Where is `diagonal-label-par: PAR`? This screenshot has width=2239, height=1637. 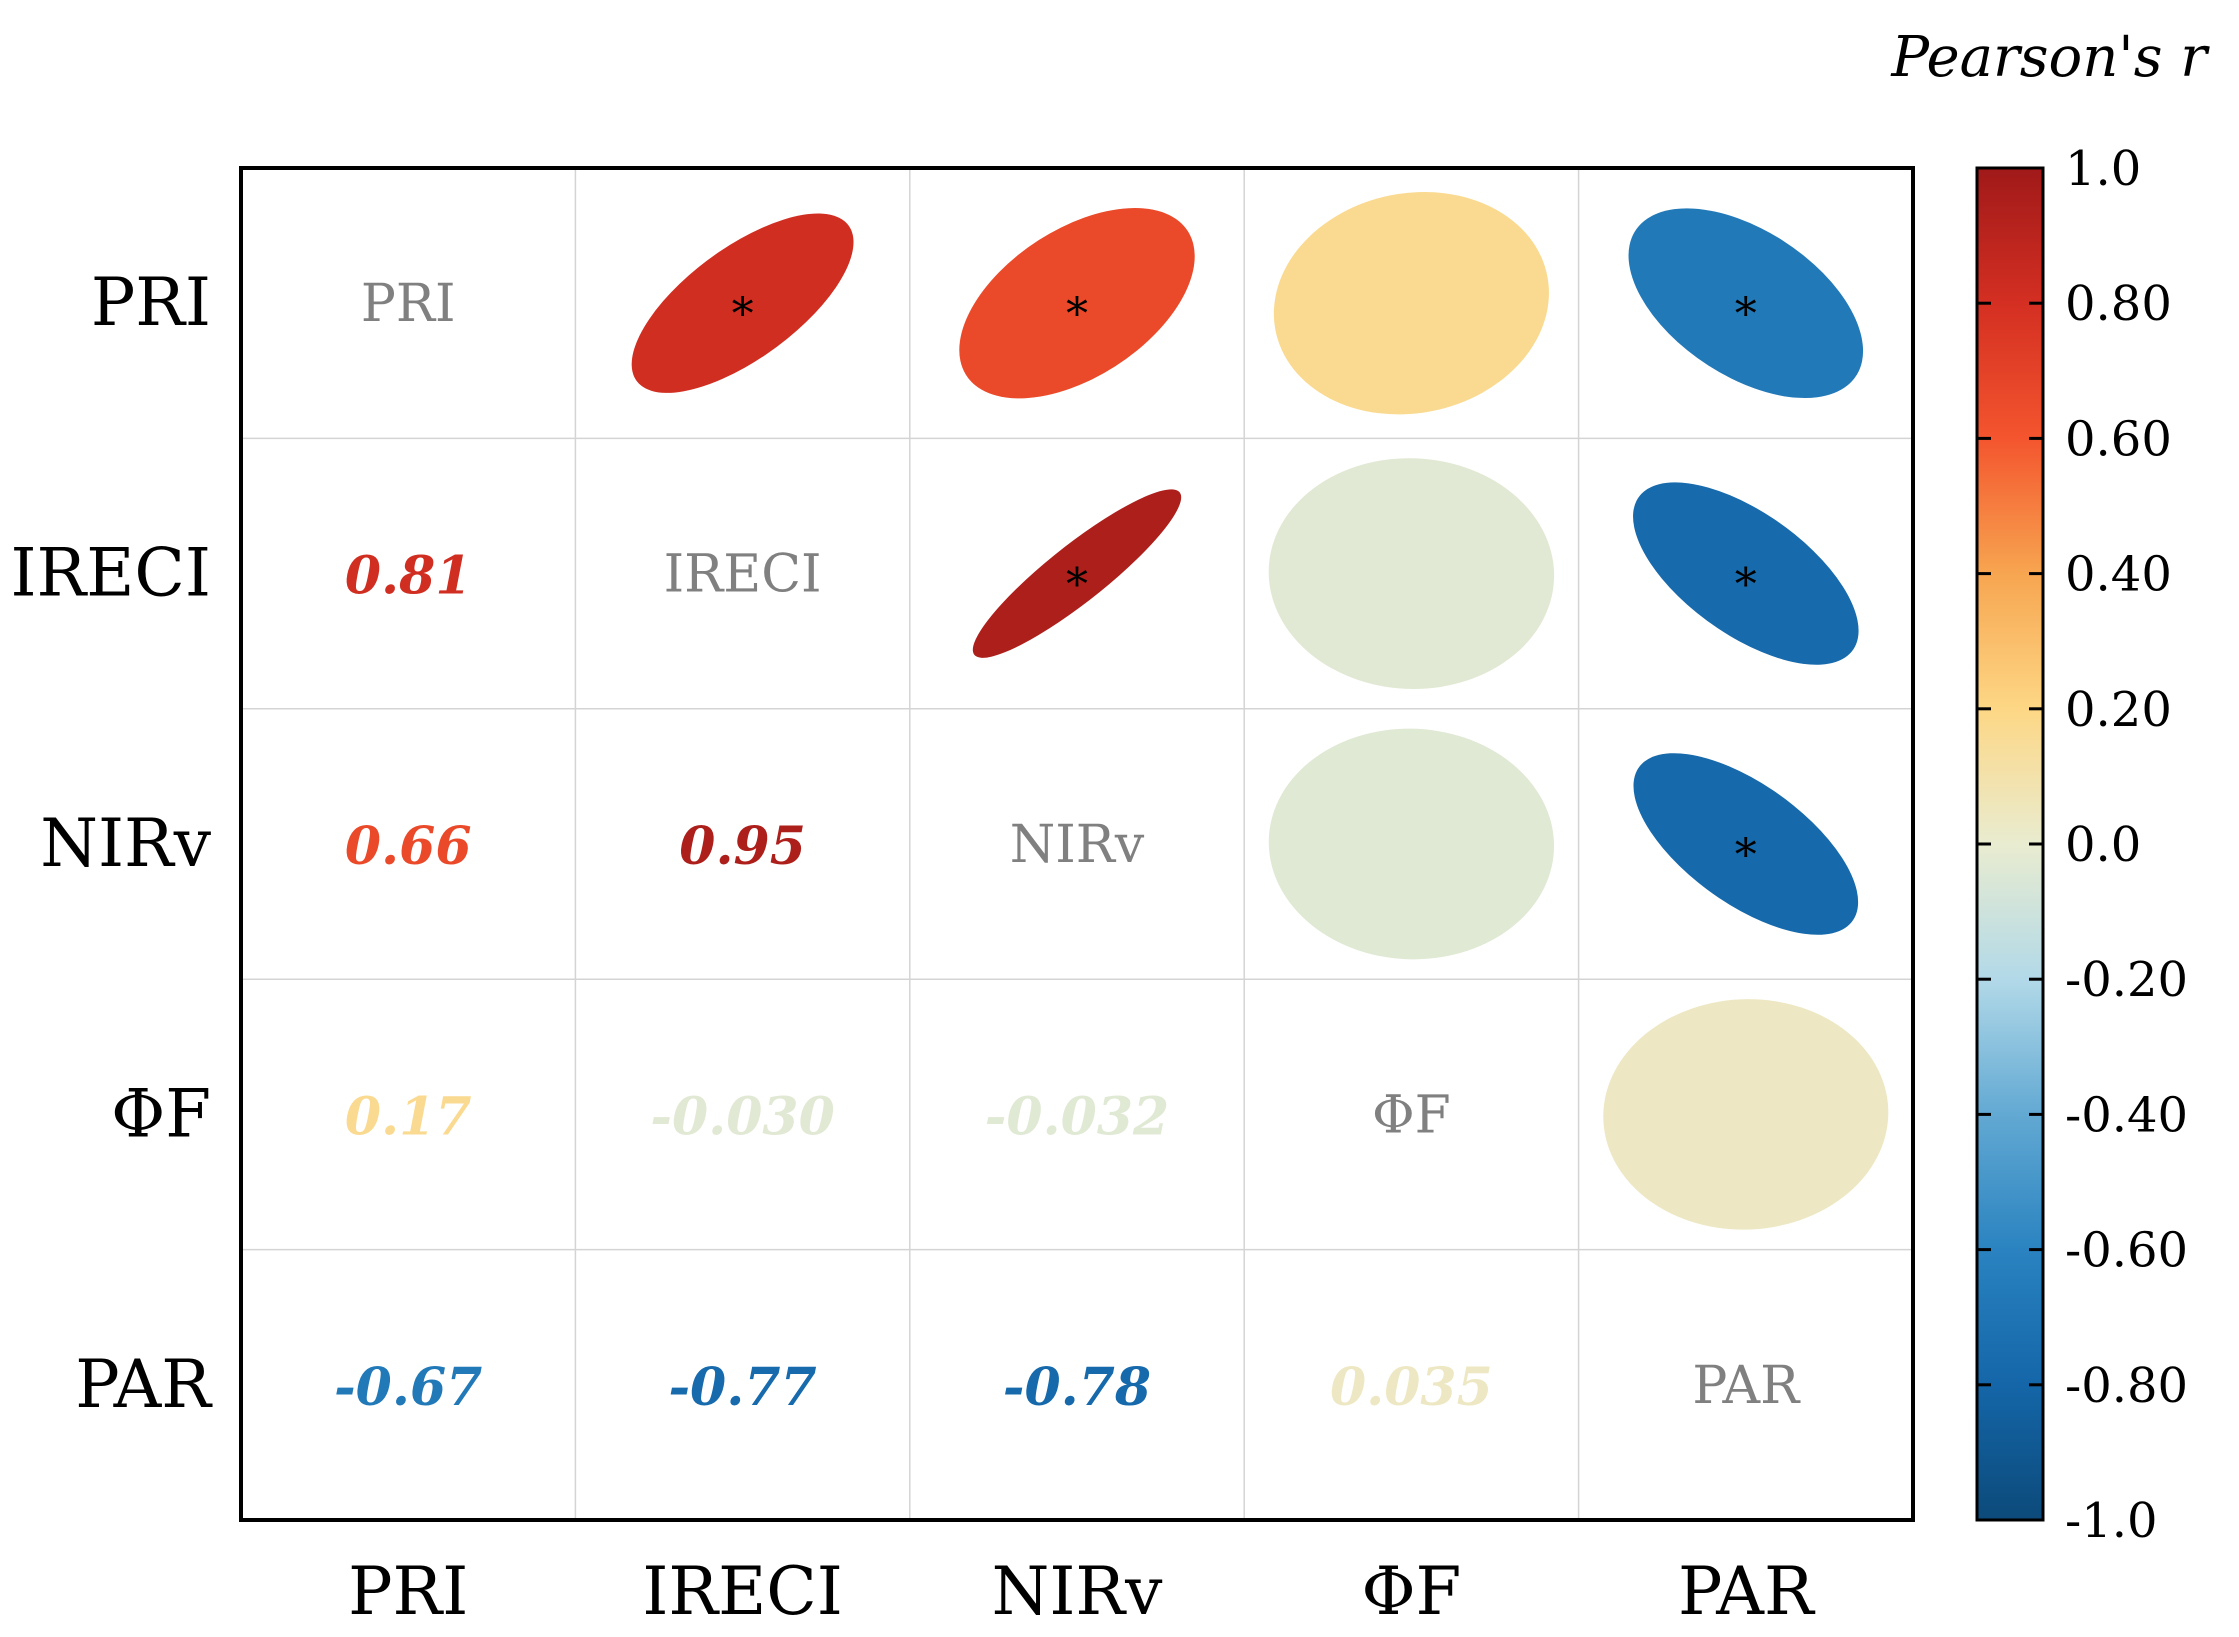 diagonal-label-par: PAR is located at coordinates (1746, 1386).